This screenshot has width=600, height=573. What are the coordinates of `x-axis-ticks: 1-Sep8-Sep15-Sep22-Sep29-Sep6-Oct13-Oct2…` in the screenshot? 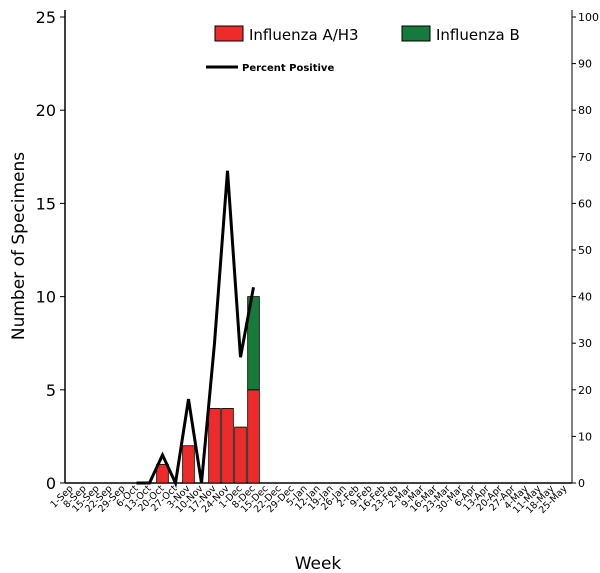 It's located at (308, 499).